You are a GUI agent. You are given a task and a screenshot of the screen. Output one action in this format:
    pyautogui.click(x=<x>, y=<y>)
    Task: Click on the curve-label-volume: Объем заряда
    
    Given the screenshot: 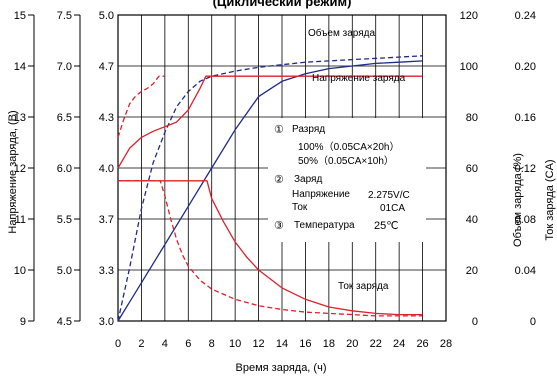 What is the action you would take?
    pyautogui.click(x=341, y=33)
    